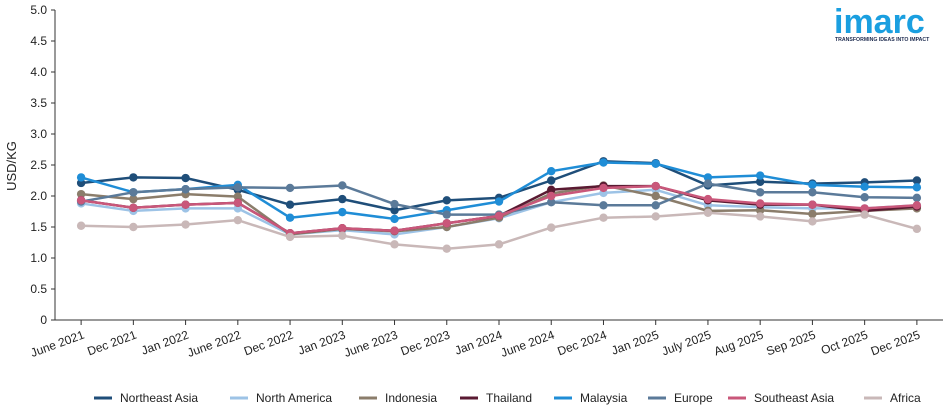  Describe the element at coordinates (11, 166) in the screenshot. I see `y-axis-title: USD/KG` at that location.